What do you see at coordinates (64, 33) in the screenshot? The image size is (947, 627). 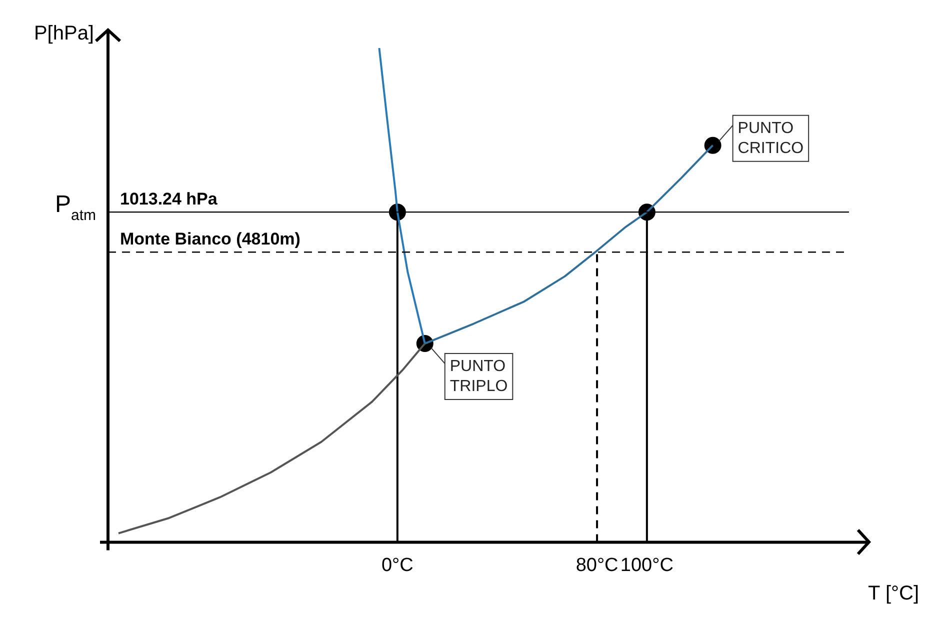 I see `y-axis-title: P[hPa]` at bounding box center [64, 33].